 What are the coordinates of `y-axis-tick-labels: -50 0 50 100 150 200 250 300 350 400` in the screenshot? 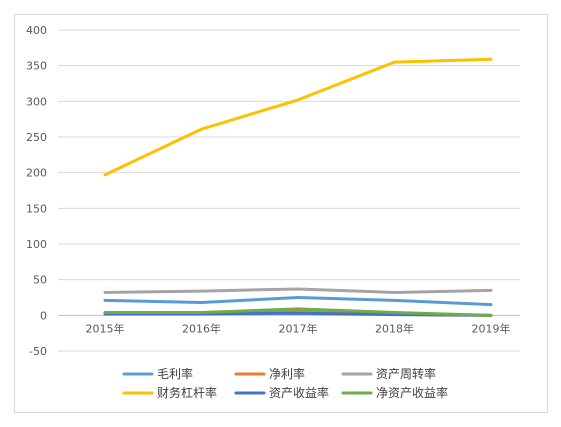 It's located at (36, 191).